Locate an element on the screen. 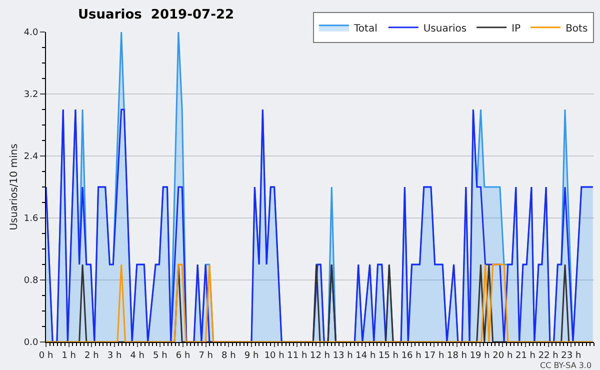  y-tick-label: 0.8 is located at coordinates (31, 281).